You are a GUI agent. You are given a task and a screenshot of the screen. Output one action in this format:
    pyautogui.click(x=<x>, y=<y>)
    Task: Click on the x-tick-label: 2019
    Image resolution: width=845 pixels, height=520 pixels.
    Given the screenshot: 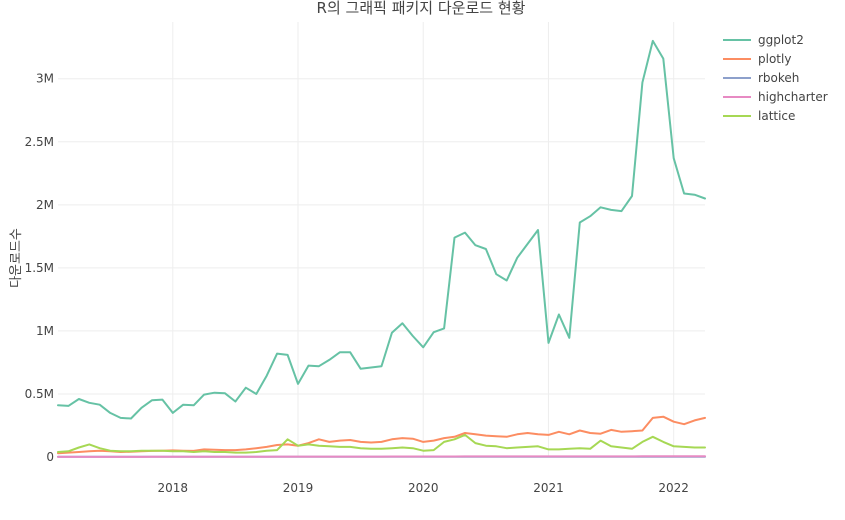 What is the action you would take?
    pyautogui.click(x=298, y=488)
    